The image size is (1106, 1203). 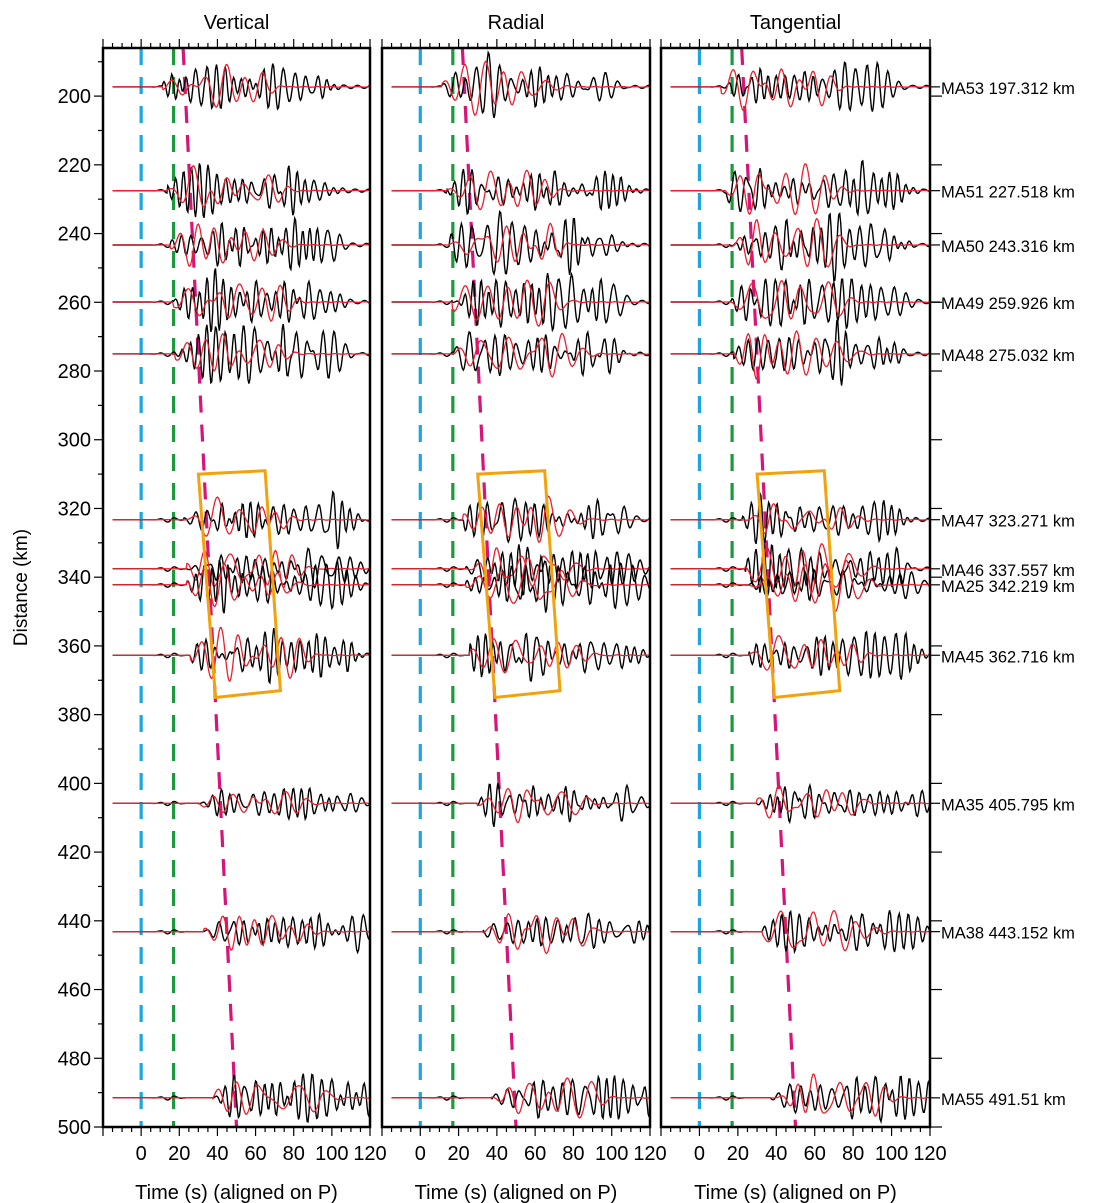 What do you see at coordinates (1008, 934) in the screenshot?
I see `station-label: MA38 443.152 km` at bounding box center [1008, 934].